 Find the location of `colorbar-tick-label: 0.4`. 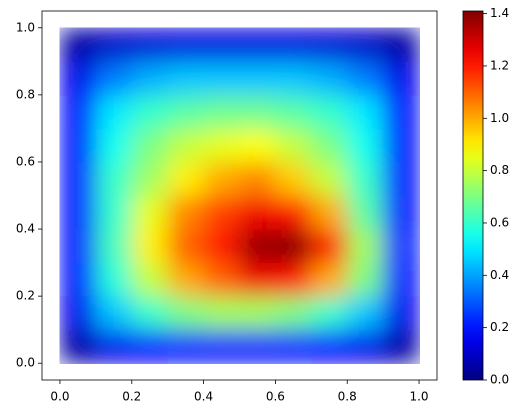

colorbar-tick-label: 0.4 is located at coordinates (499, 275).